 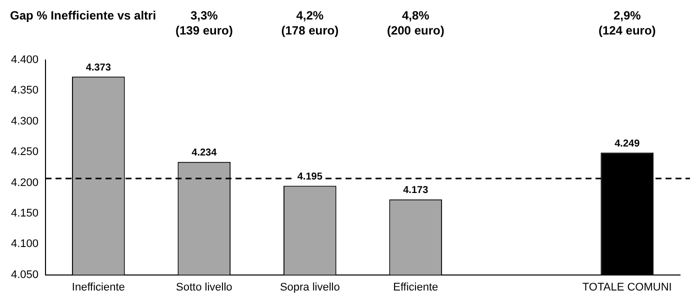 What do you see at coordinates (24, 60) in the screenshot?
I see `y-tick-label: 4.400` at bounding box center [24, 60].